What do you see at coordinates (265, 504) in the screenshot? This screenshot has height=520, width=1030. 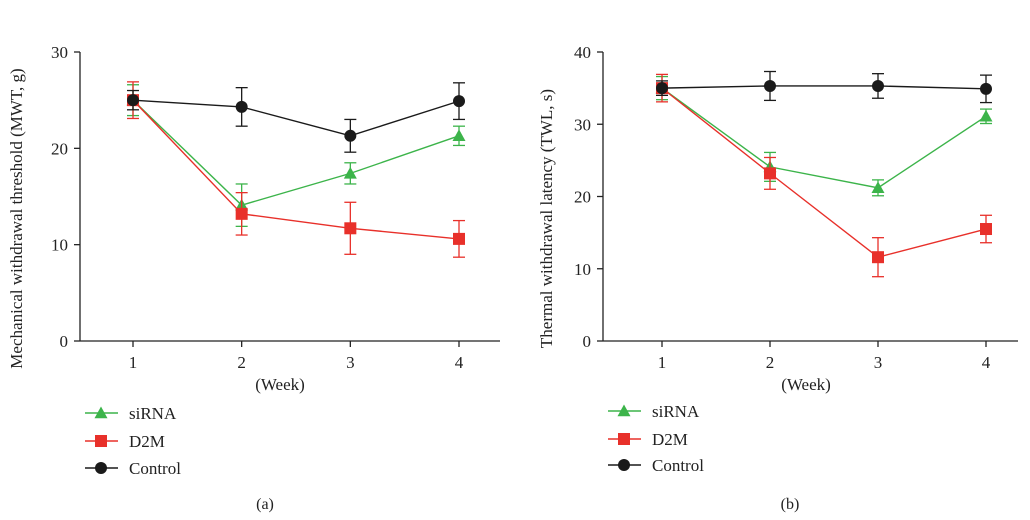 I see `panel-label: (a)` at bounding box center [265, 504].